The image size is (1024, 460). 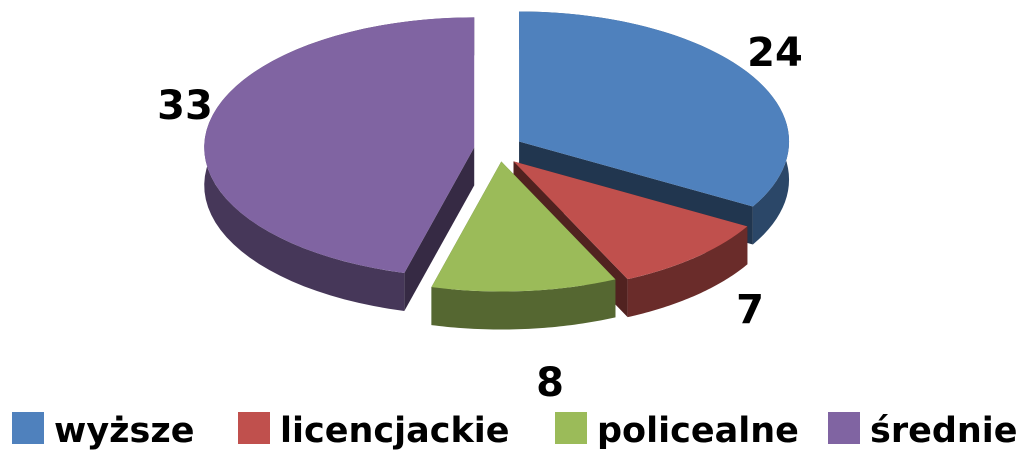 What do you see at coordinates (185, 106) in the screenshot?
I see `data-label-srednie: 33` at bounding box center [185, 106].